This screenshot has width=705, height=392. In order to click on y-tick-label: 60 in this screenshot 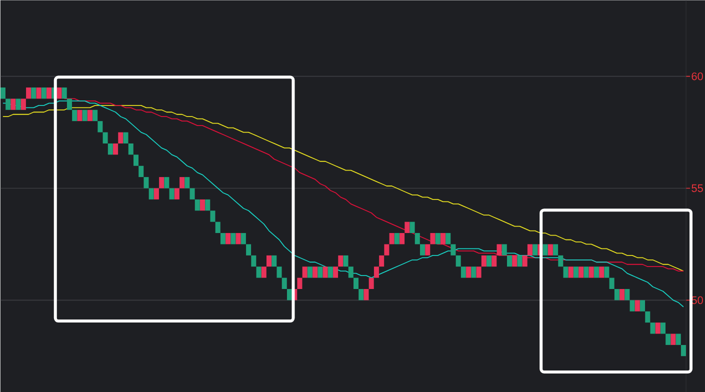, I will do `click(697, 76)`.